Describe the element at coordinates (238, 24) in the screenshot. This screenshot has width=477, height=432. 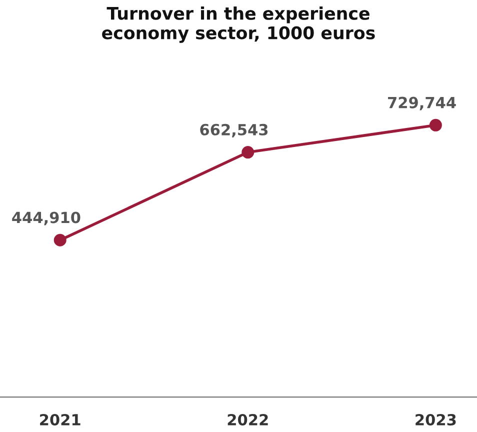
I see `chart-title: Turnover in the experience economy sector, 1000 euros` at that location.